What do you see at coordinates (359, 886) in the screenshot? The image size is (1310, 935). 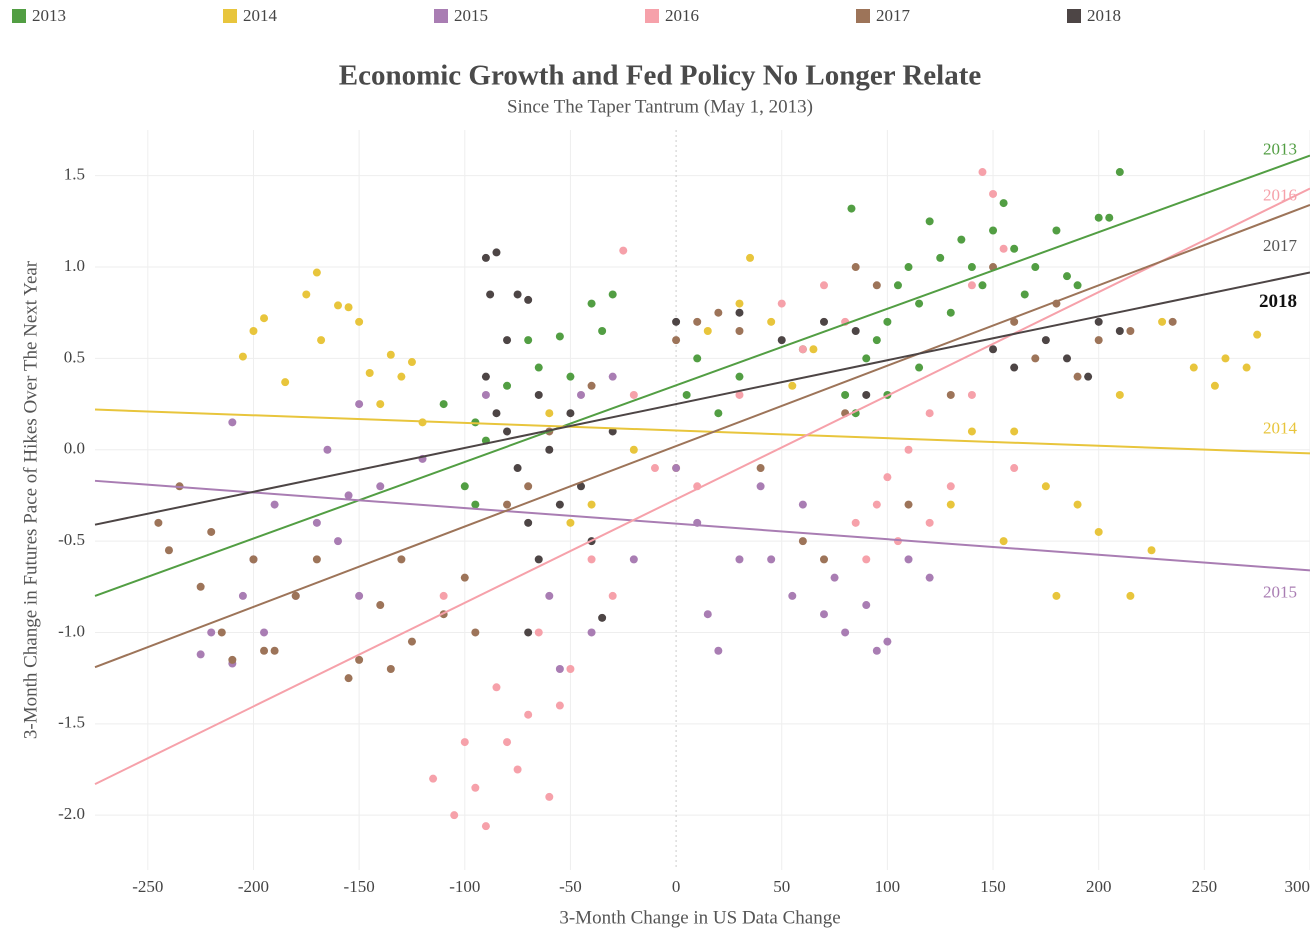 I see `x-tick-label: -150` at bounding box center [359, 886].